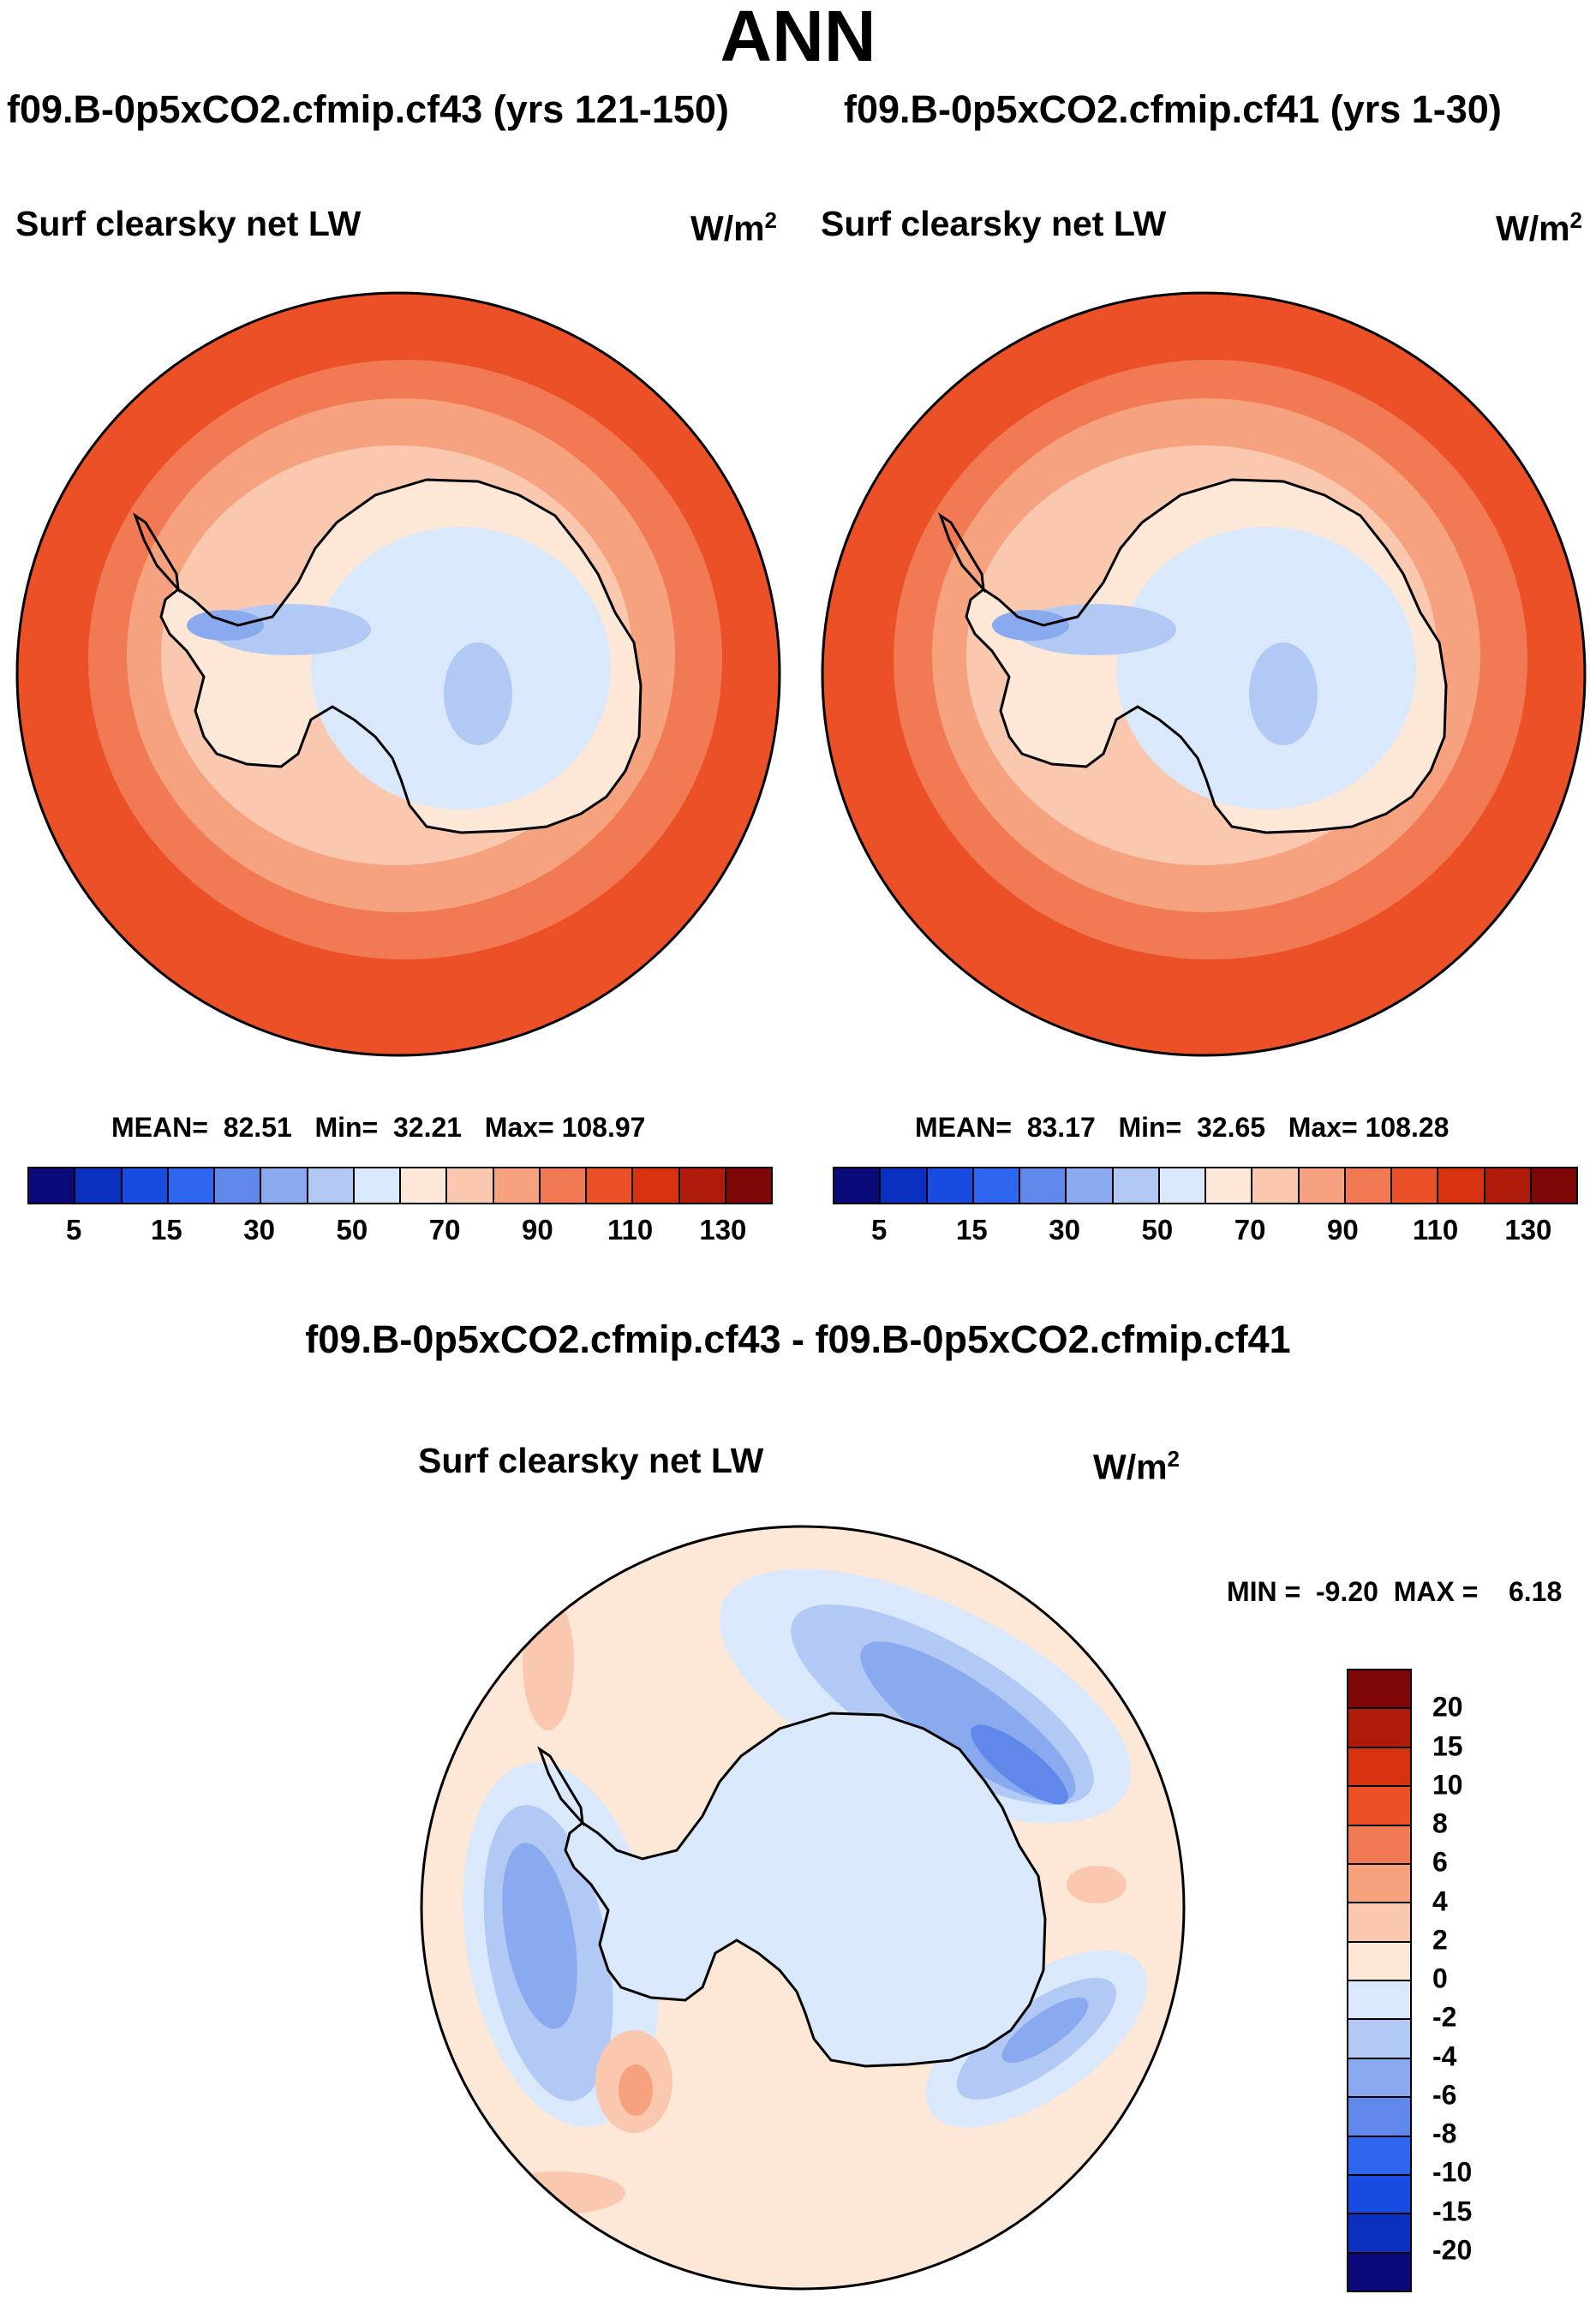  I want to click on colorbar-tick-label: 20, so click(1447, 1707).